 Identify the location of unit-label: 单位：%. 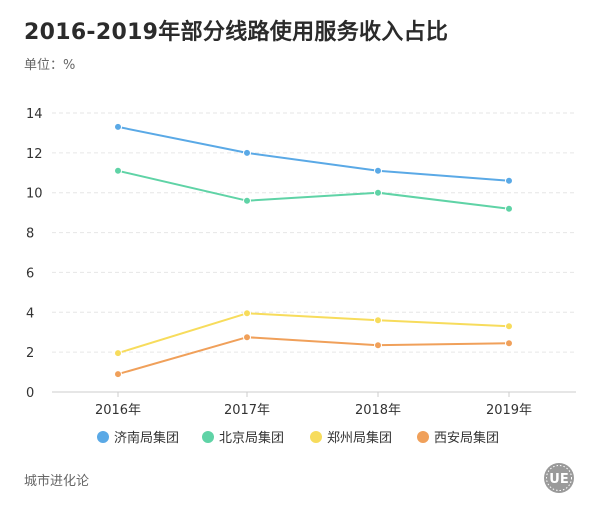
(50, 65).